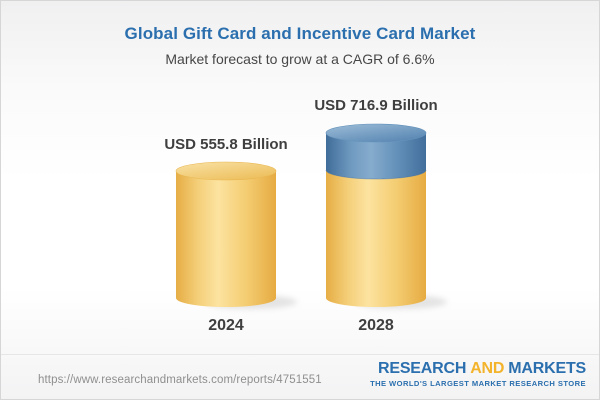 This screenshot has height=400, width=600. What do you see at coordinates (376, 215) in the screenshot?
I see `bar-2028-cylinder` at bounding box center [376, 215].